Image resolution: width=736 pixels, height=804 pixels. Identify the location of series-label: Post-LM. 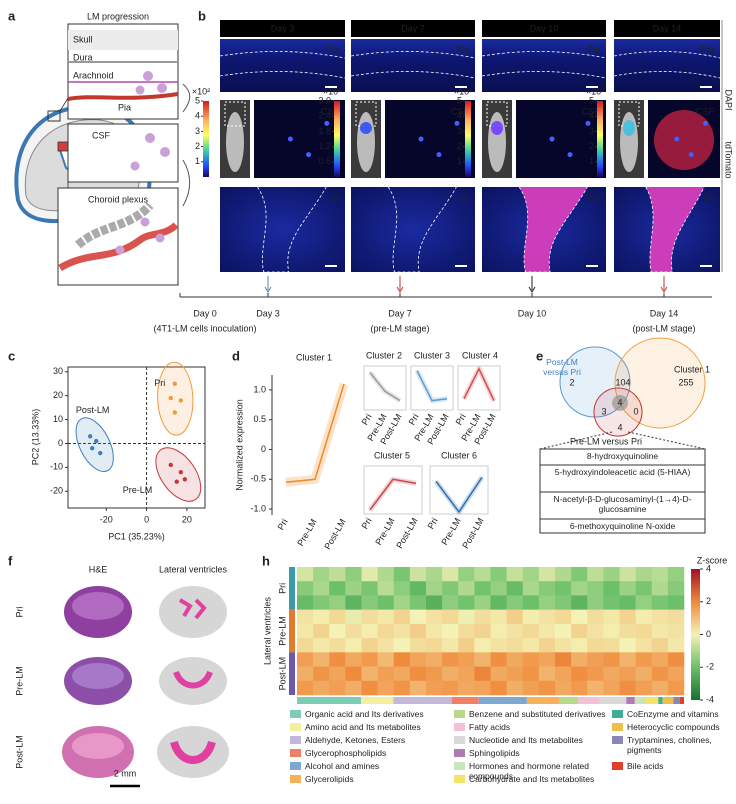
(93, 410).